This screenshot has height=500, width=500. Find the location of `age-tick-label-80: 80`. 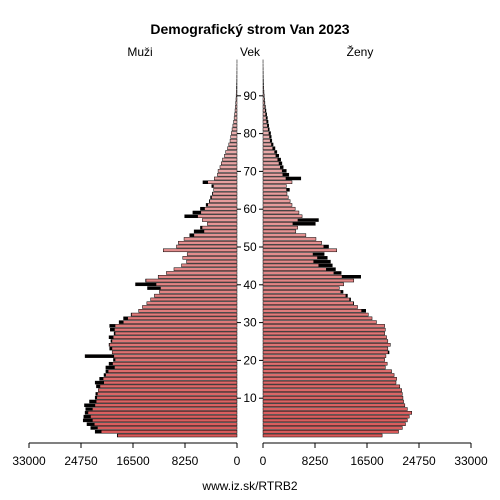

age-tick-label-80: 80 is located at coordinates (250, 134).